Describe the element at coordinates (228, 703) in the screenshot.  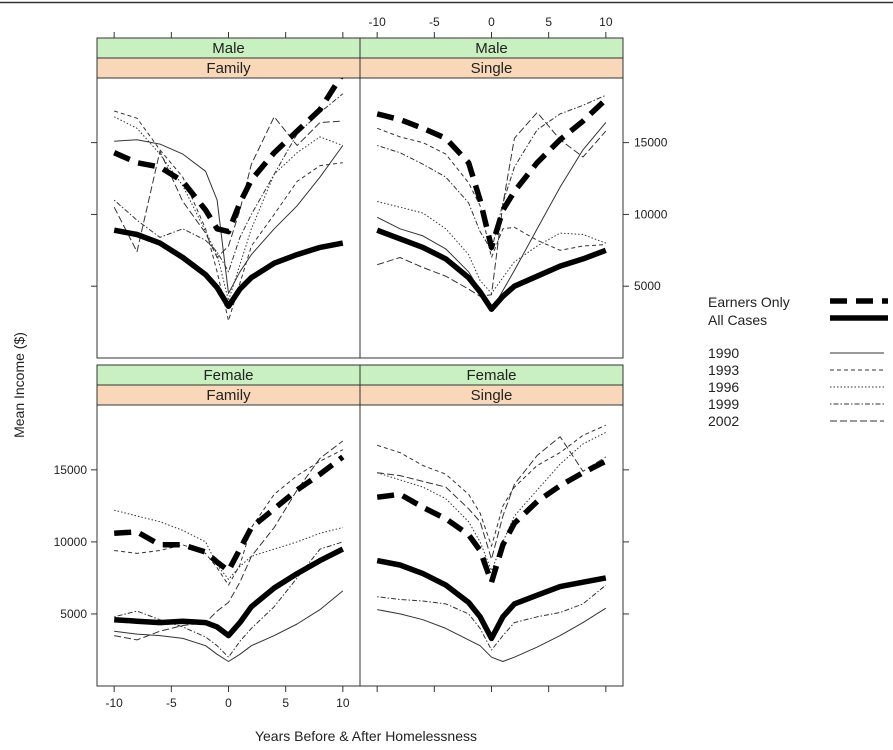
I see `x-tick-label: 0` at that location.